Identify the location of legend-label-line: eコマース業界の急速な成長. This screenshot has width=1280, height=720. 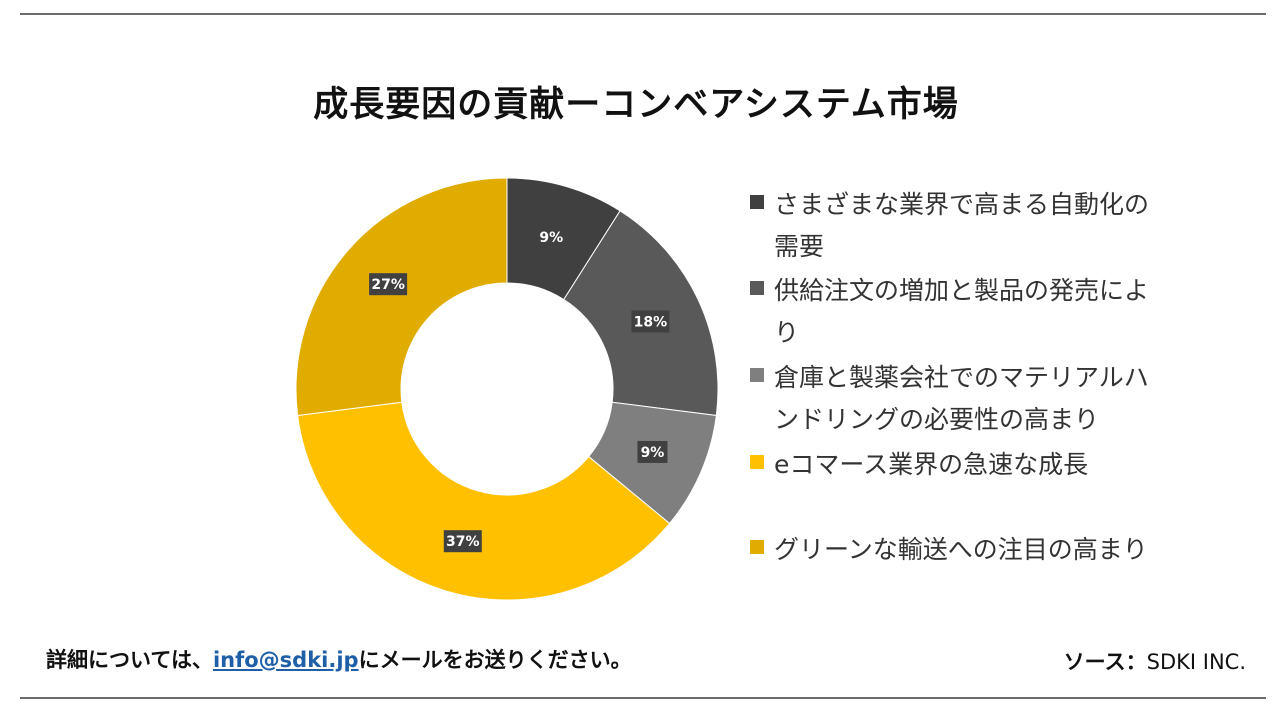
(931, 464).